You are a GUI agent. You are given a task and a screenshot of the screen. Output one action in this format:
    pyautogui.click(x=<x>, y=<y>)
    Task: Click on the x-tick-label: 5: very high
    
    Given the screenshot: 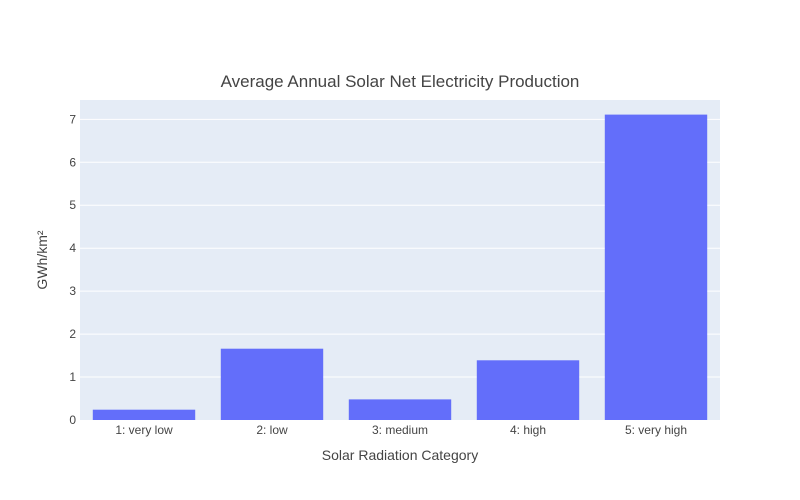 What is the action you would take?
    pyautogui.click(x=656, y=430)
    